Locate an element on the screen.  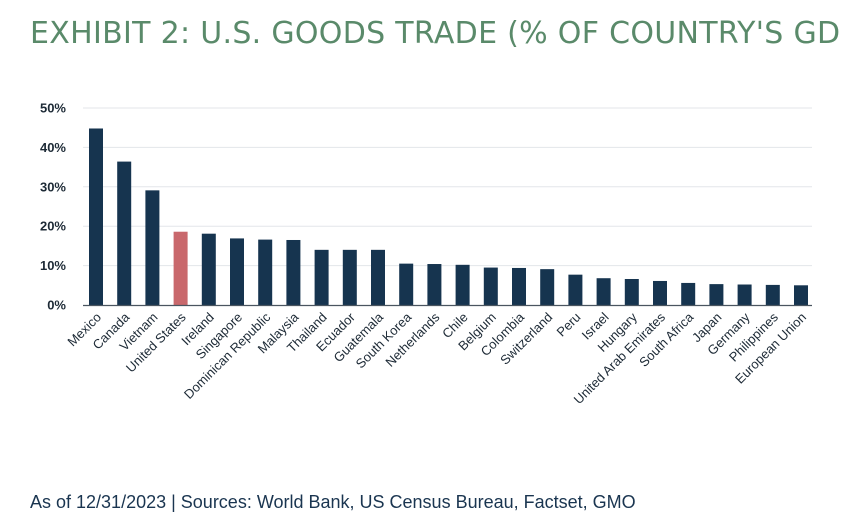
bar-peru is located at coordinates (575, 289).